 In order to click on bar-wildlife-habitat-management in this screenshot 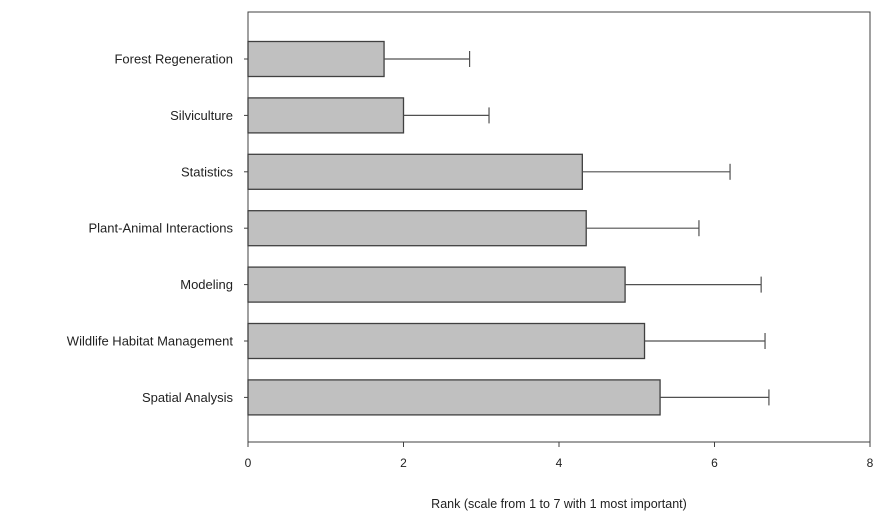, I will do `click(446, 341)`.